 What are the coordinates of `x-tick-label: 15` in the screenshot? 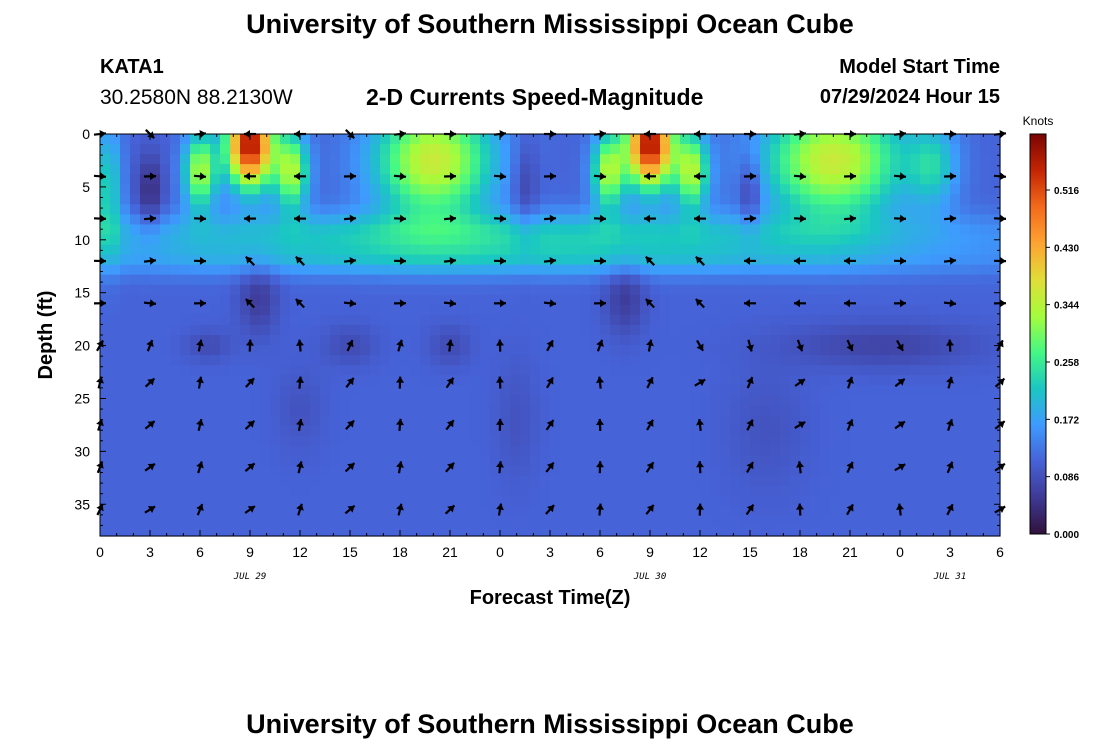 It's located at (750, 552).